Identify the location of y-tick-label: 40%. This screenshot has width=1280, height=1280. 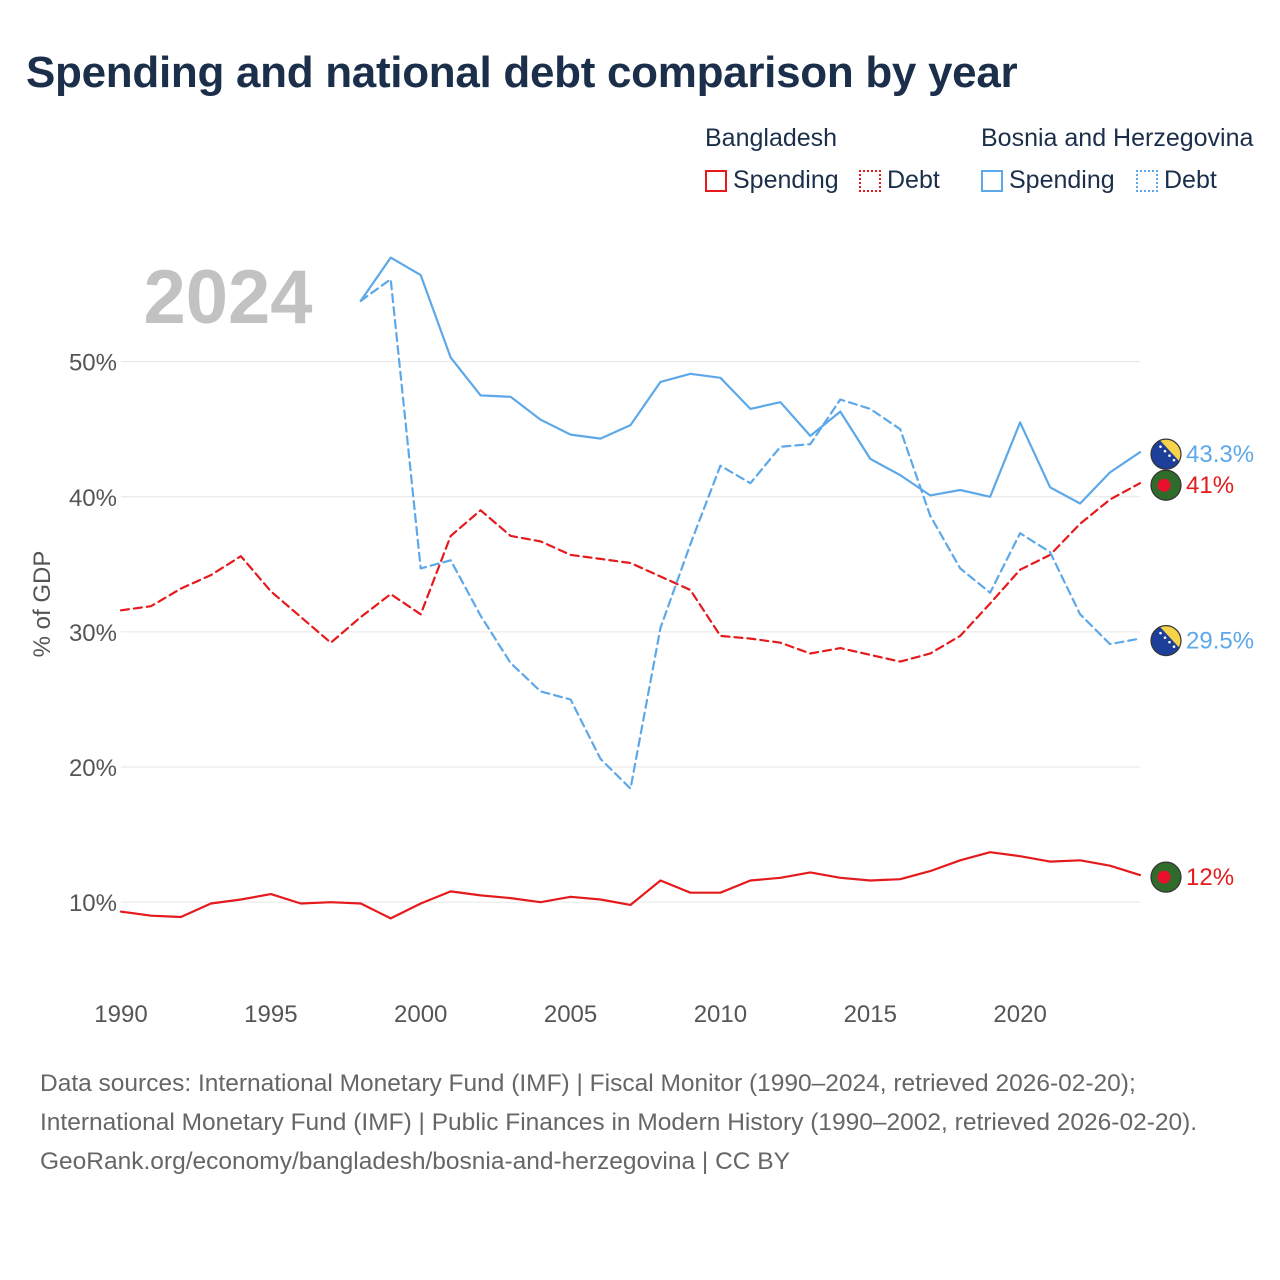
(93, 498).